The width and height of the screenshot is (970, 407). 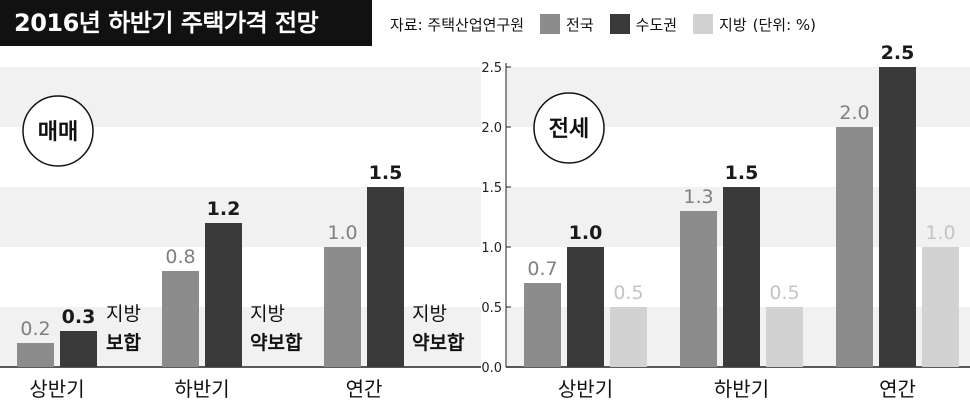 I want to click on y-tick-label: 2.5, so click(x=491, y=68).